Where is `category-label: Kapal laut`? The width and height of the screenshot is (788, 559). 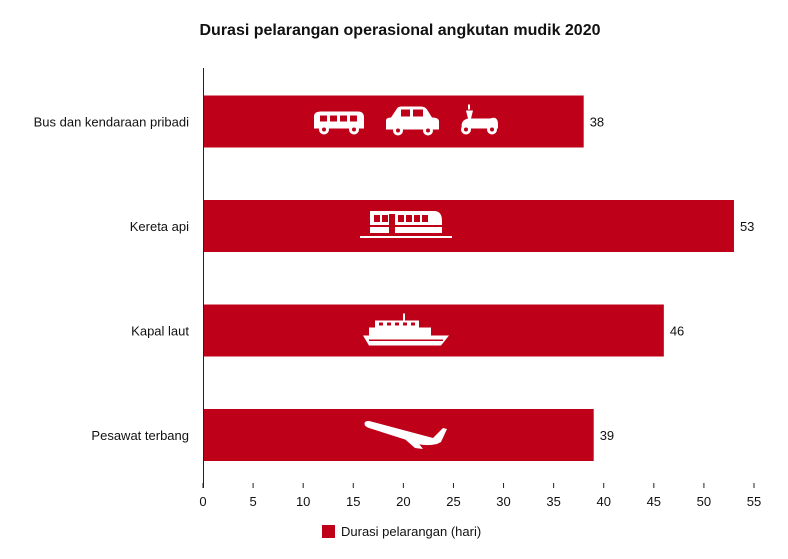
category-label: Kapal laut is located at coordinates (160, 331).